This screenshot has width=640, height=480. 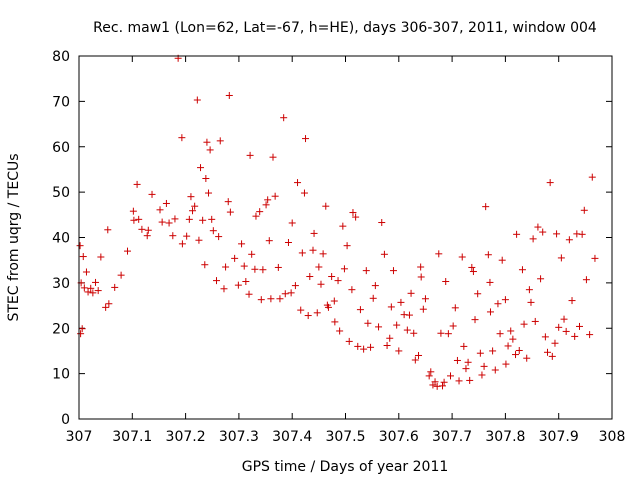 I want to click on y-tick-label: 80, so click(x=61, y=57).